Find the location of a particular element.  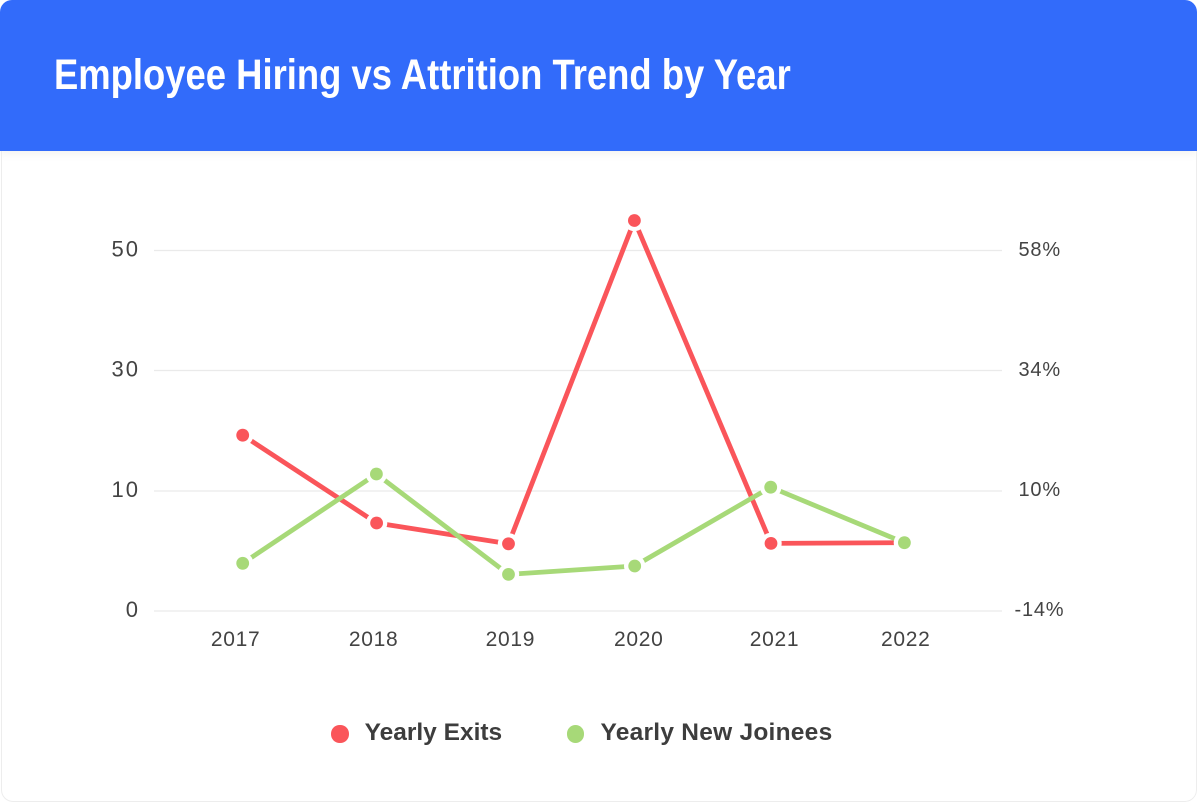

svg-text: 2021 is located at coordinates (775, 639).